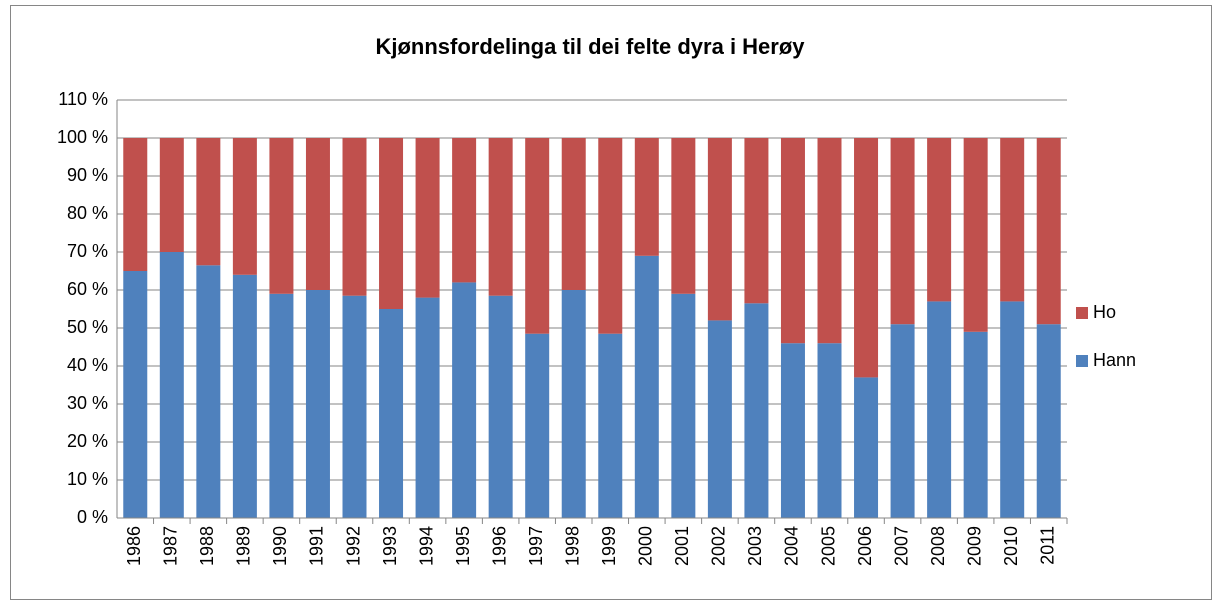  I want to click on x-tick-label: 1990, so click(280, 546).